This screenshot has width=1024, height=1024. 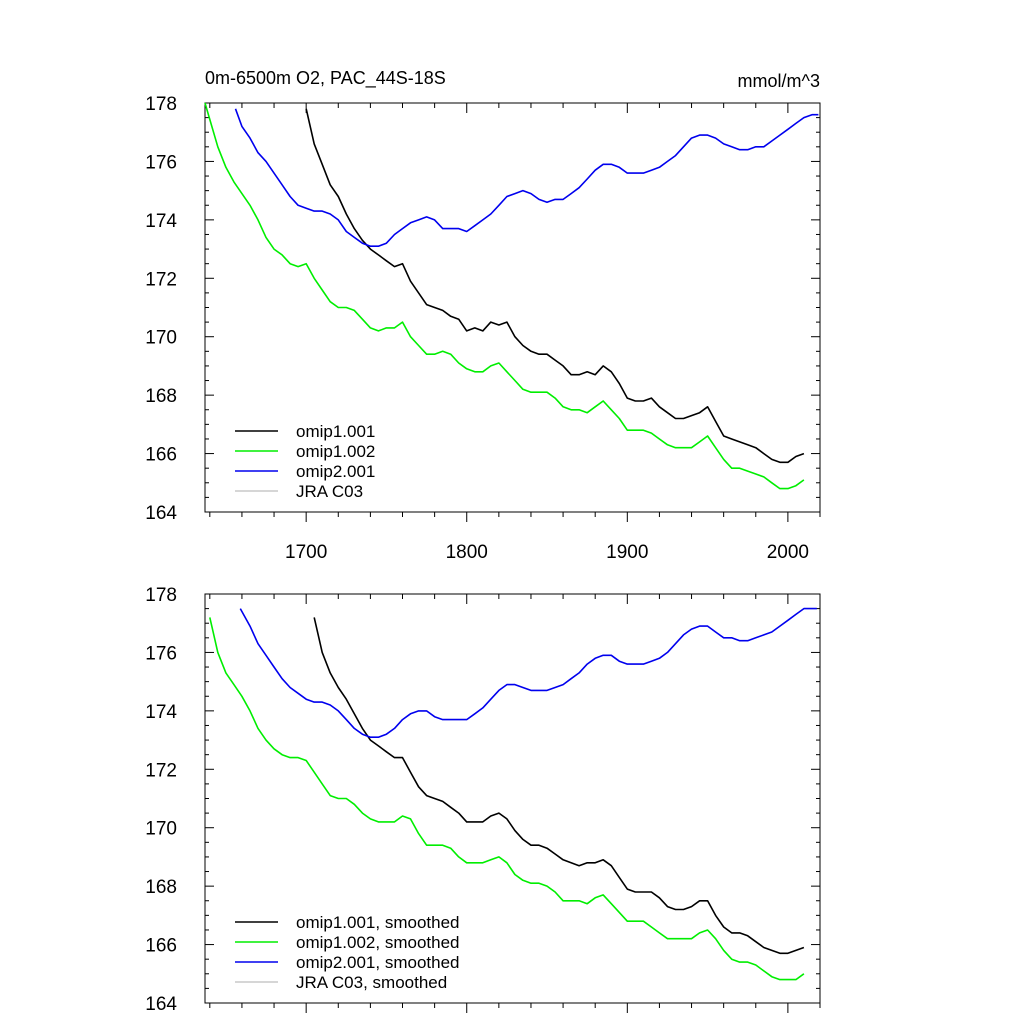 What do you see at coordinates (378, 942) in the screenshot?
I see `legend-label: omip1.002, smoothed` at bounding box center [378, 942].